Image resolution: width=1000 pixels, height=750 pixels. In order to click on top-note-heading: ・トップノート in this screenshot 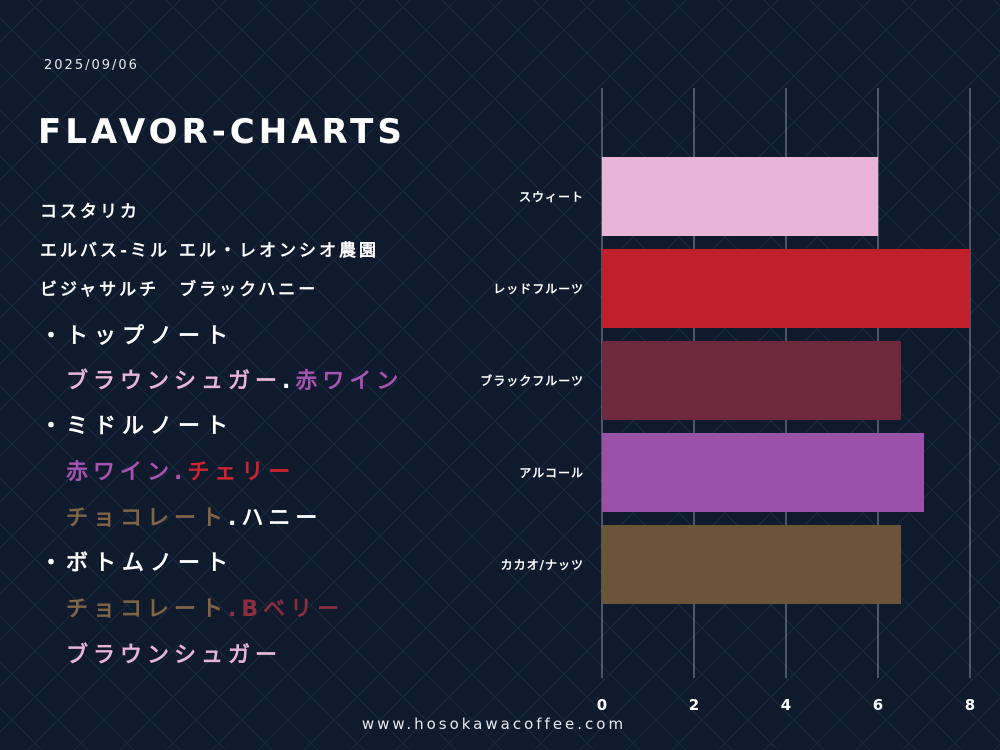, I will do `click(137, 334)`.